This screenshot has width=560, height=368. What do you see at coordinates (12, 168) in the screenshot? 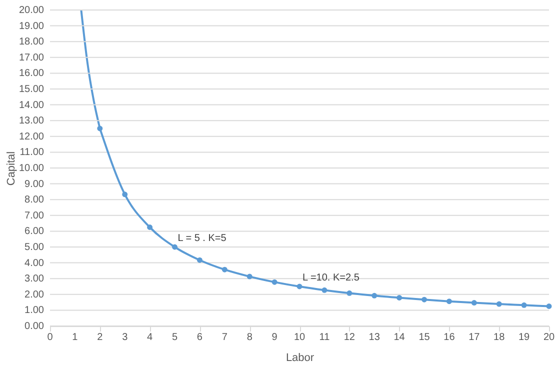
I see `y-axis-title: Capital` at bounding box center [12, 168].